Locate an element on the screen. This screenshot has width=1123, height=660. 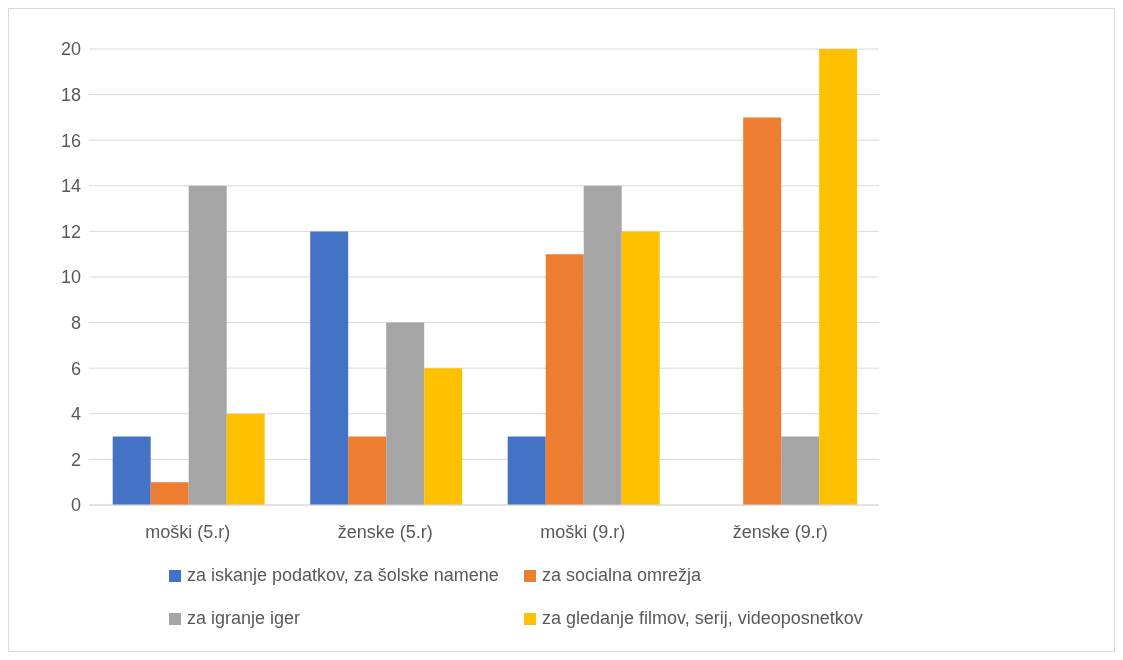
y-tick-label: 12 is located at coordinates (70, 231).